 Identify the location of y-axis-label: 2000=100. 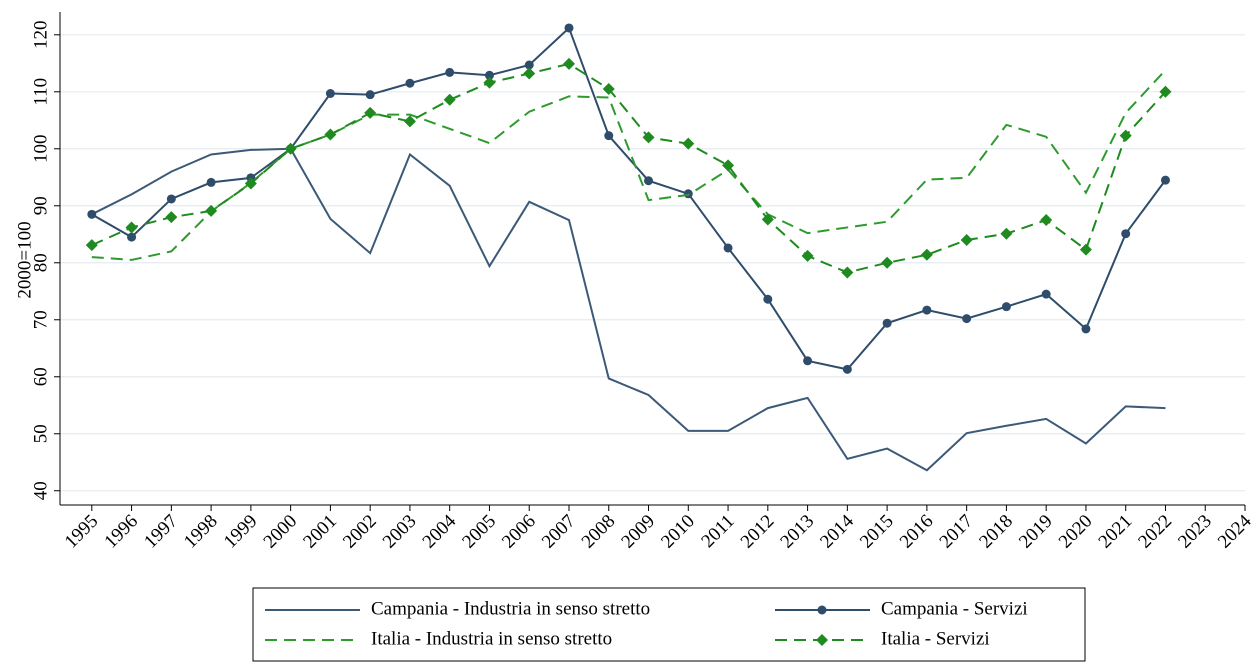
(24, 259).